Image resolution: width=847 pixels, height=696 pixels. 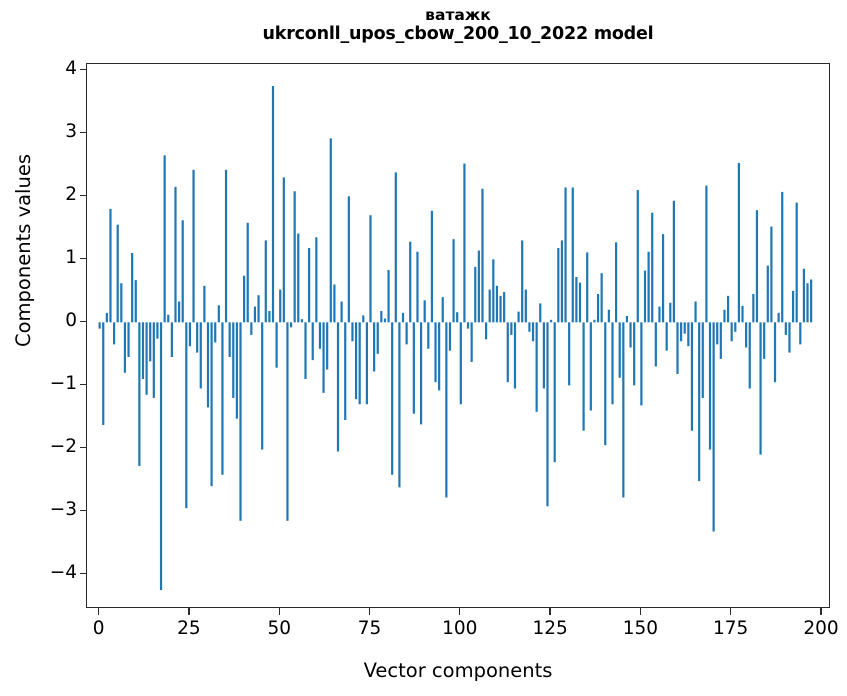 What do you see at coordinates (821, 628) in the screenshot?
I see `x-tick-label: 200` at bounding box center [821, 628].